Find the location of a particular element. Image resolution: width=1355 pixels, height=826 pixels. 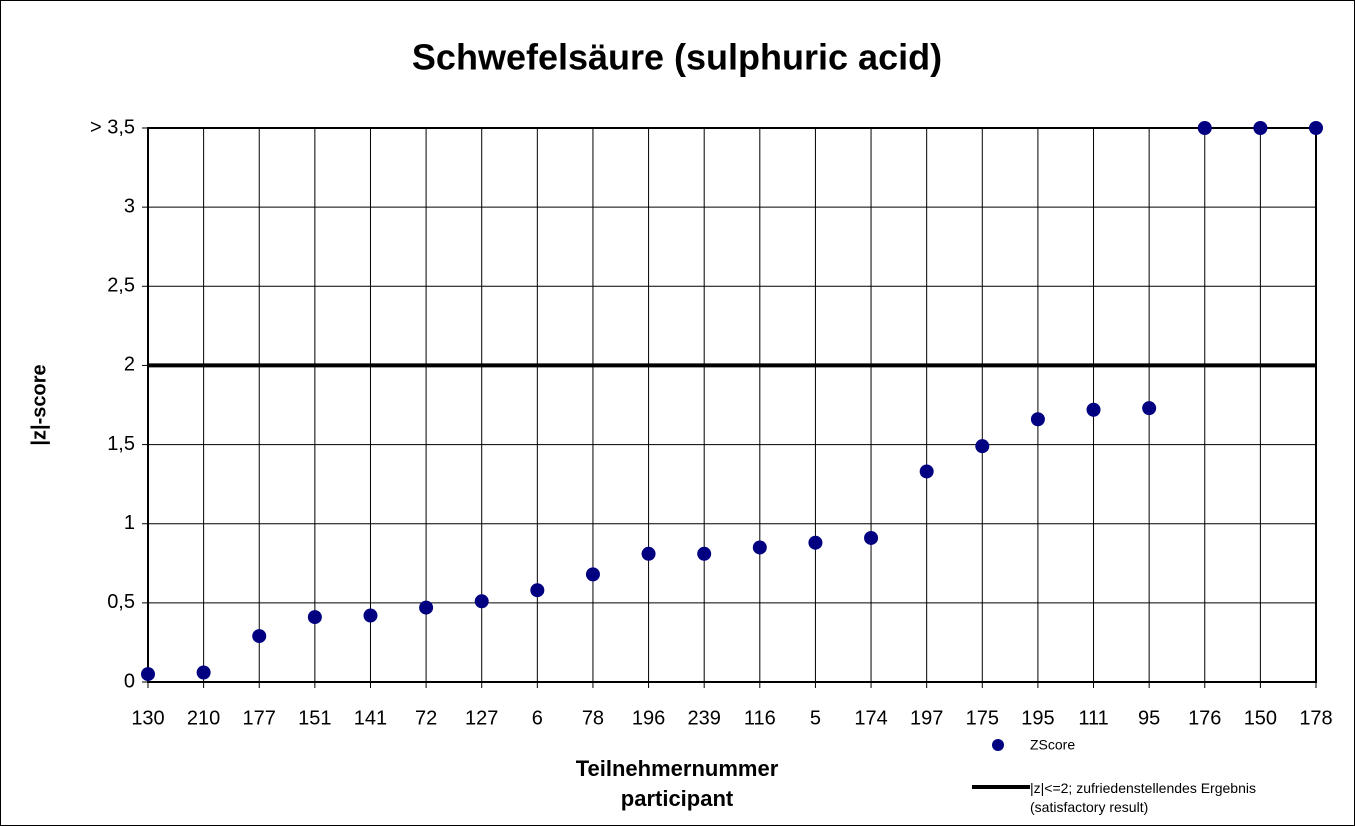

x-tick-label: 5 is located at coordinates (815, 718).